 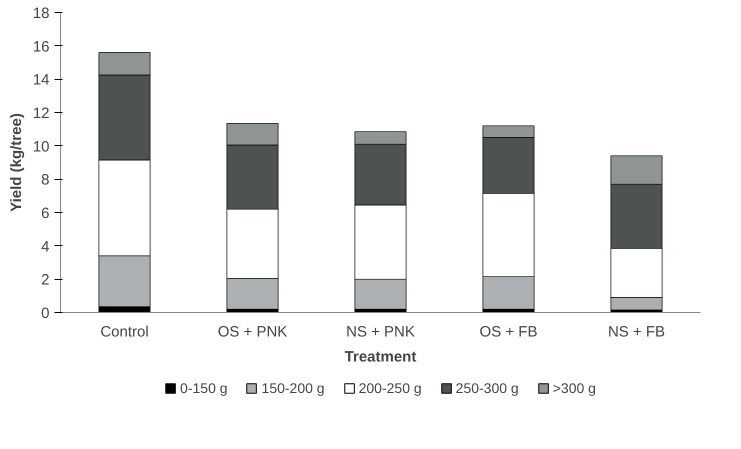 I want to click on y-tick-label: 4, so click(x=45, y=247).